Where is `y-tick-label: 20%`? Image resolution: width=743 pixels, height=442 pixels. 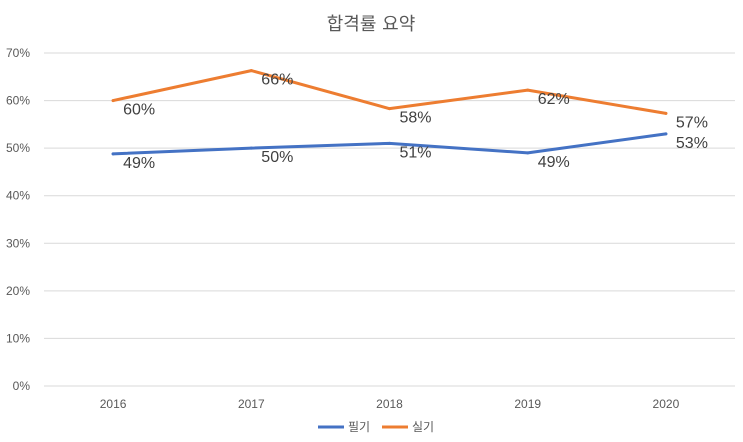
y-tick-label: 20% is located at coordinates (18, 291).